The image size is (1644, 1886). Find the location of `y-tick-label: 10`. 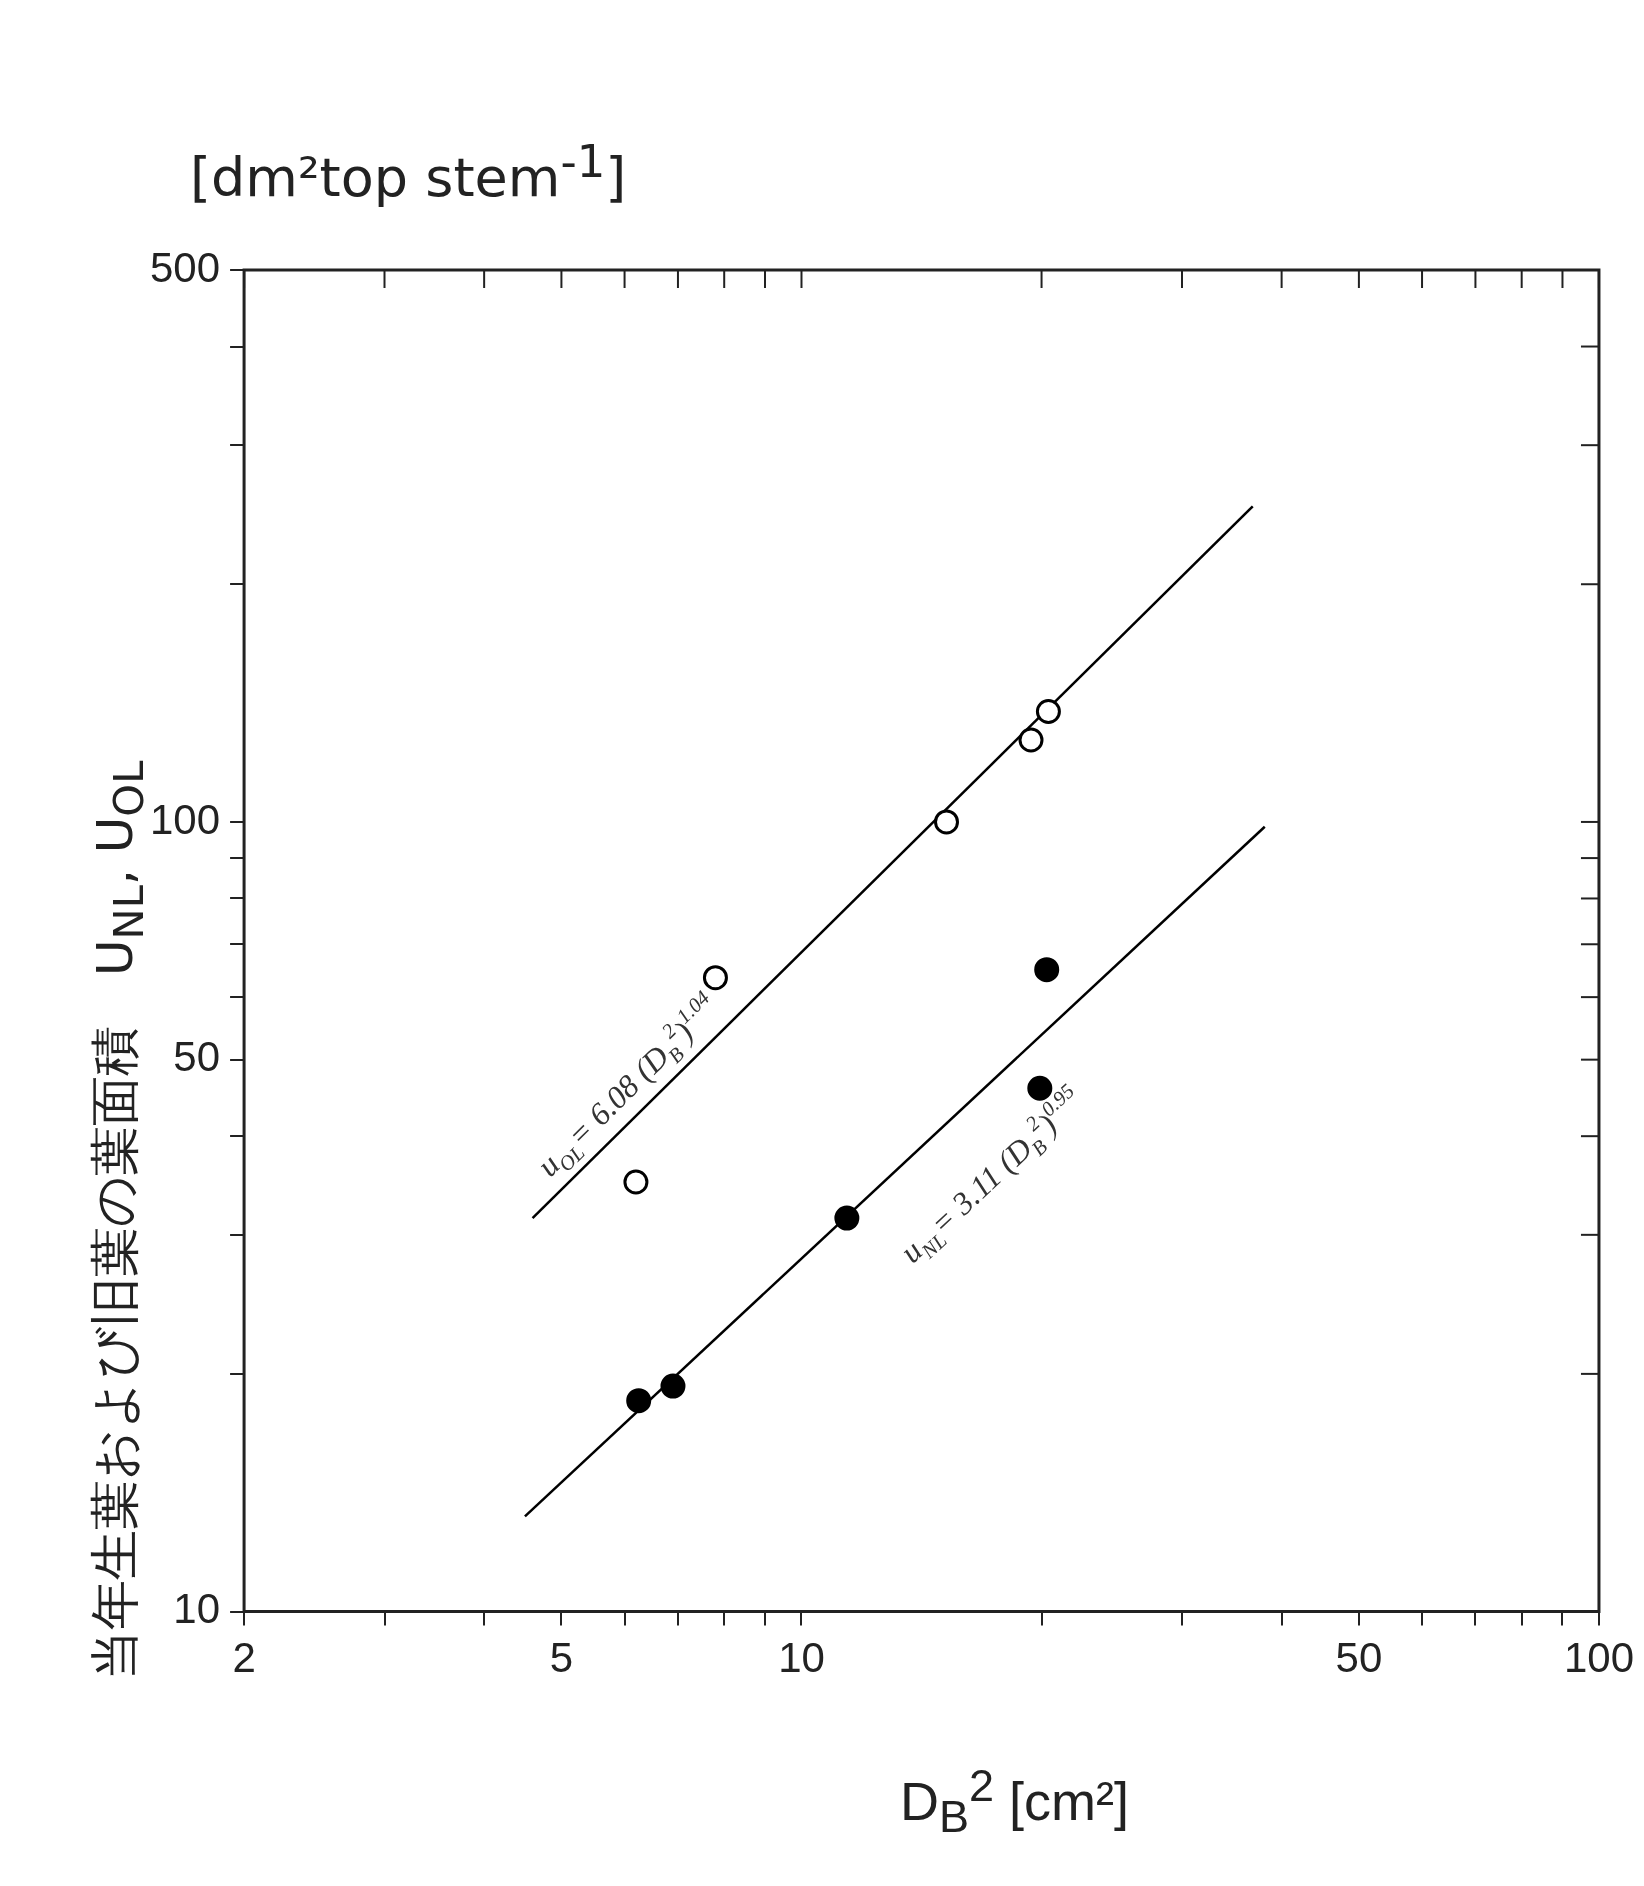

y-tick-label: 10 is located at coordinates (197, 1609).